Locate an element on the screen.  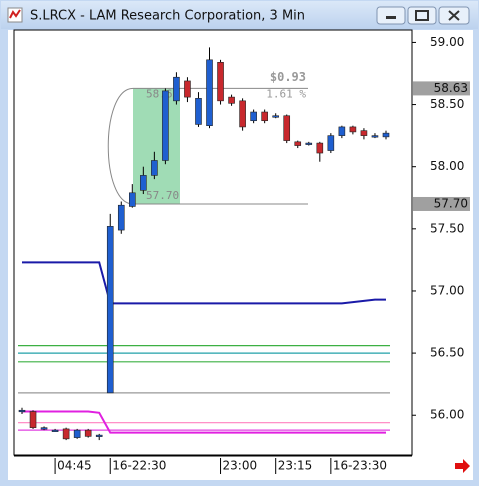
scroll-arrow is located at coordinates (462, 466).